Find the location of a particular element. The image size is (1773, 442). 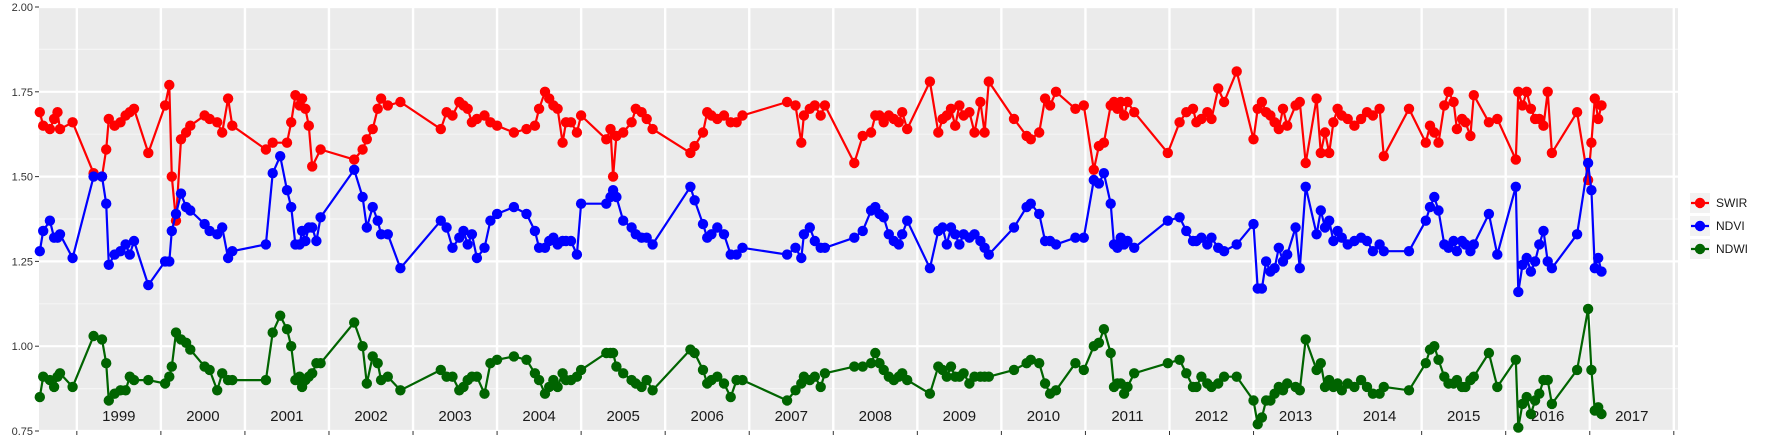

year-label-2006: 2006 is located at coordinates (707, 416).